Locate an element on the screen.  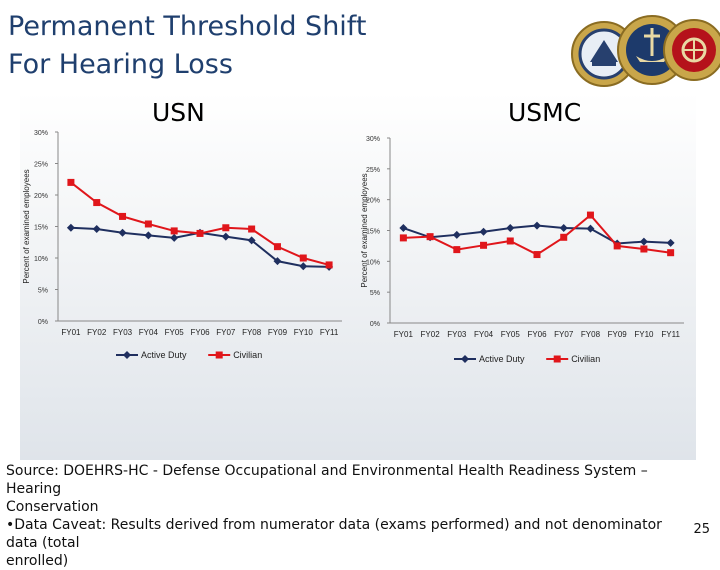
marine-corps-seal-logo is located at coordinates (691, 50).